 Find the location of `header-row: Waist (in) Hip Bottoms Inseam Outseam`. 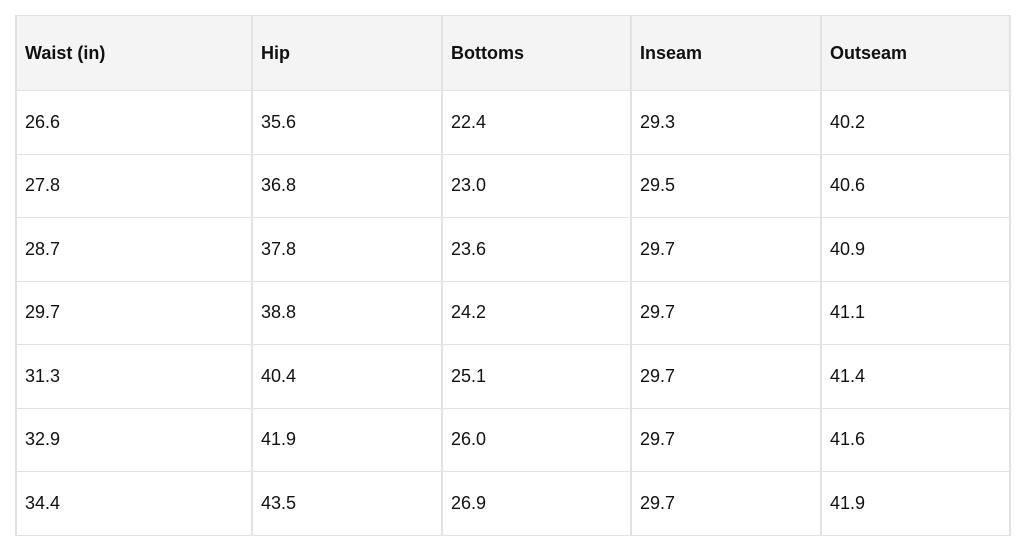

header-row: Waist (in) Hip Bottoms Inseam Outseam is located at coordinates (513, 53).